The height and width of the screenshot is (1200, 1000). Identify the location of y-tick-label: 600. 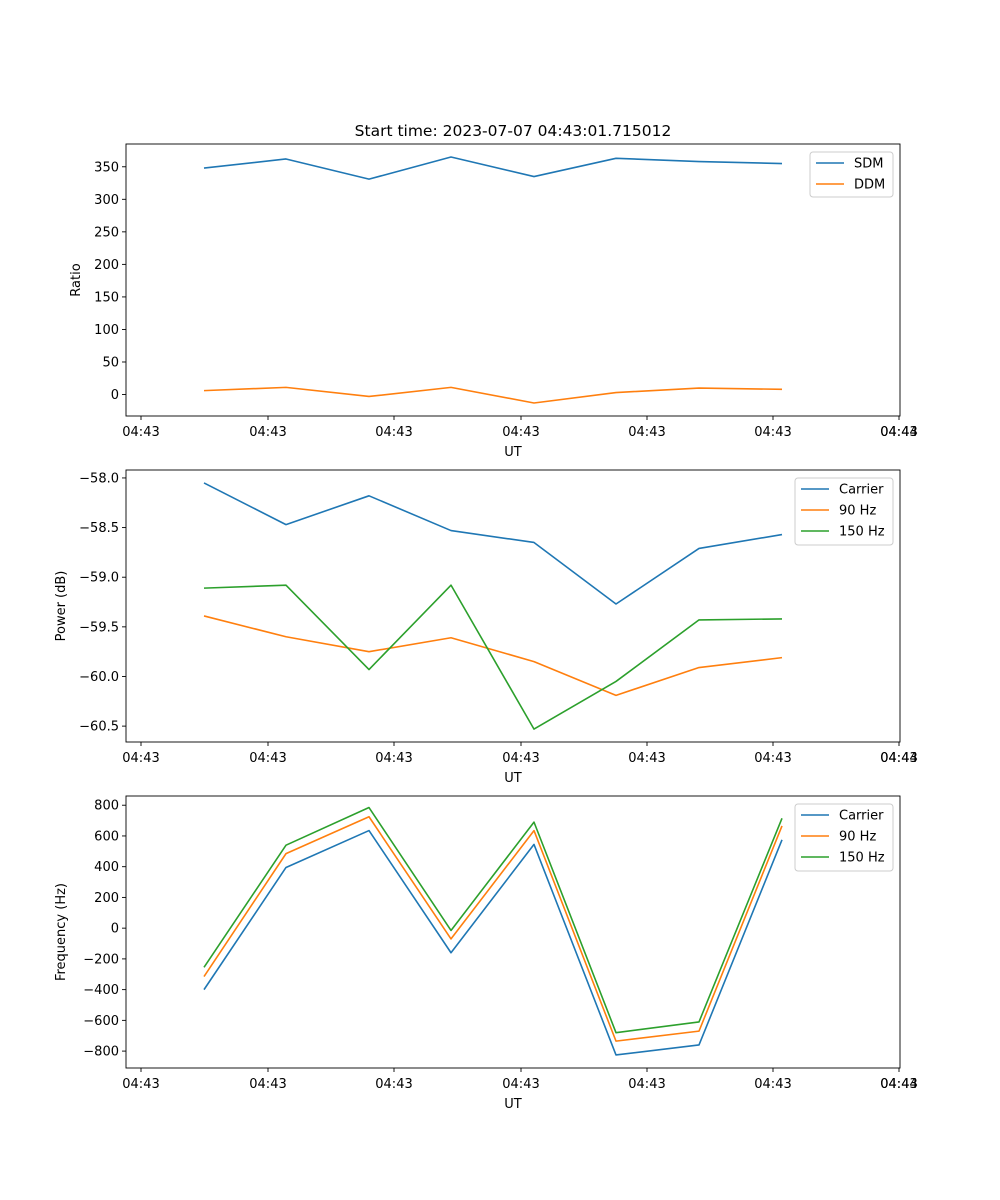
(106, 836).